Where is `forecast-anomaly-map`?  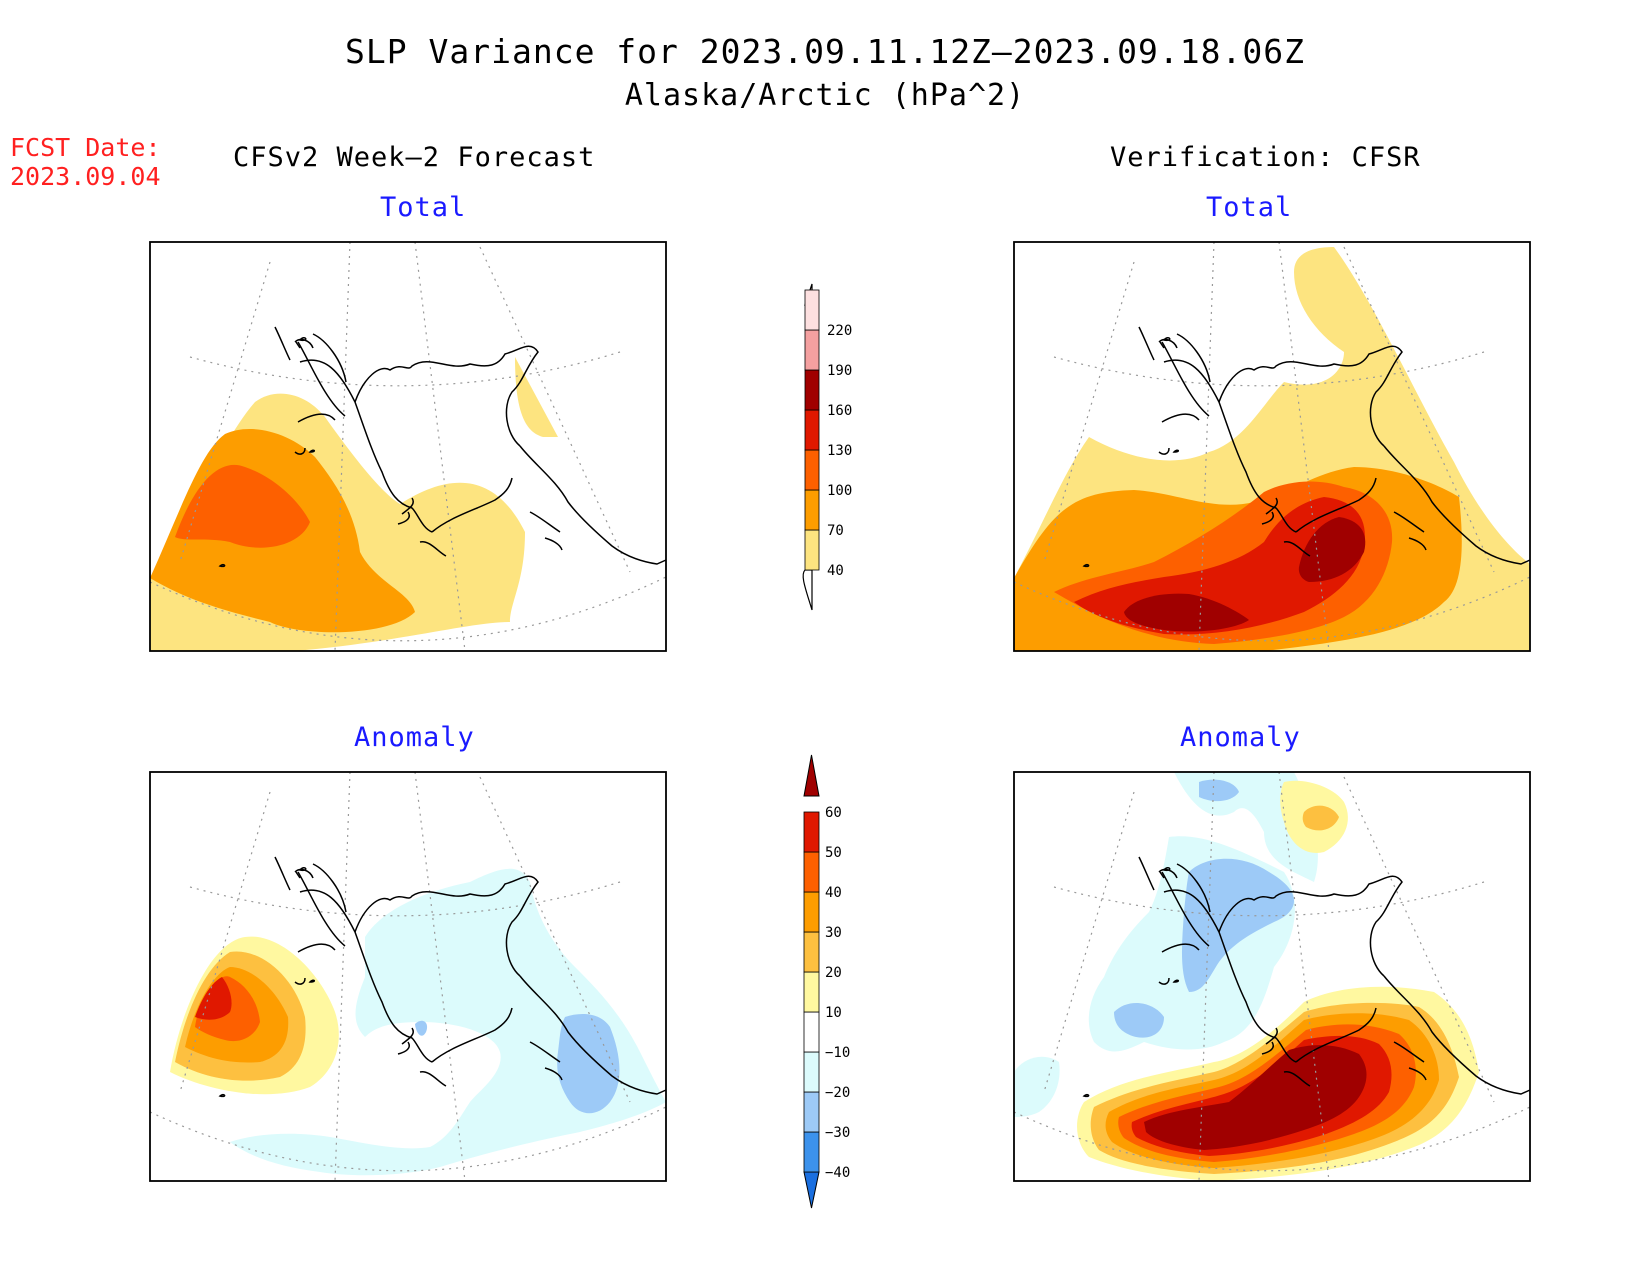 forecast-anomaly-map is located at coordinates (408, 976).